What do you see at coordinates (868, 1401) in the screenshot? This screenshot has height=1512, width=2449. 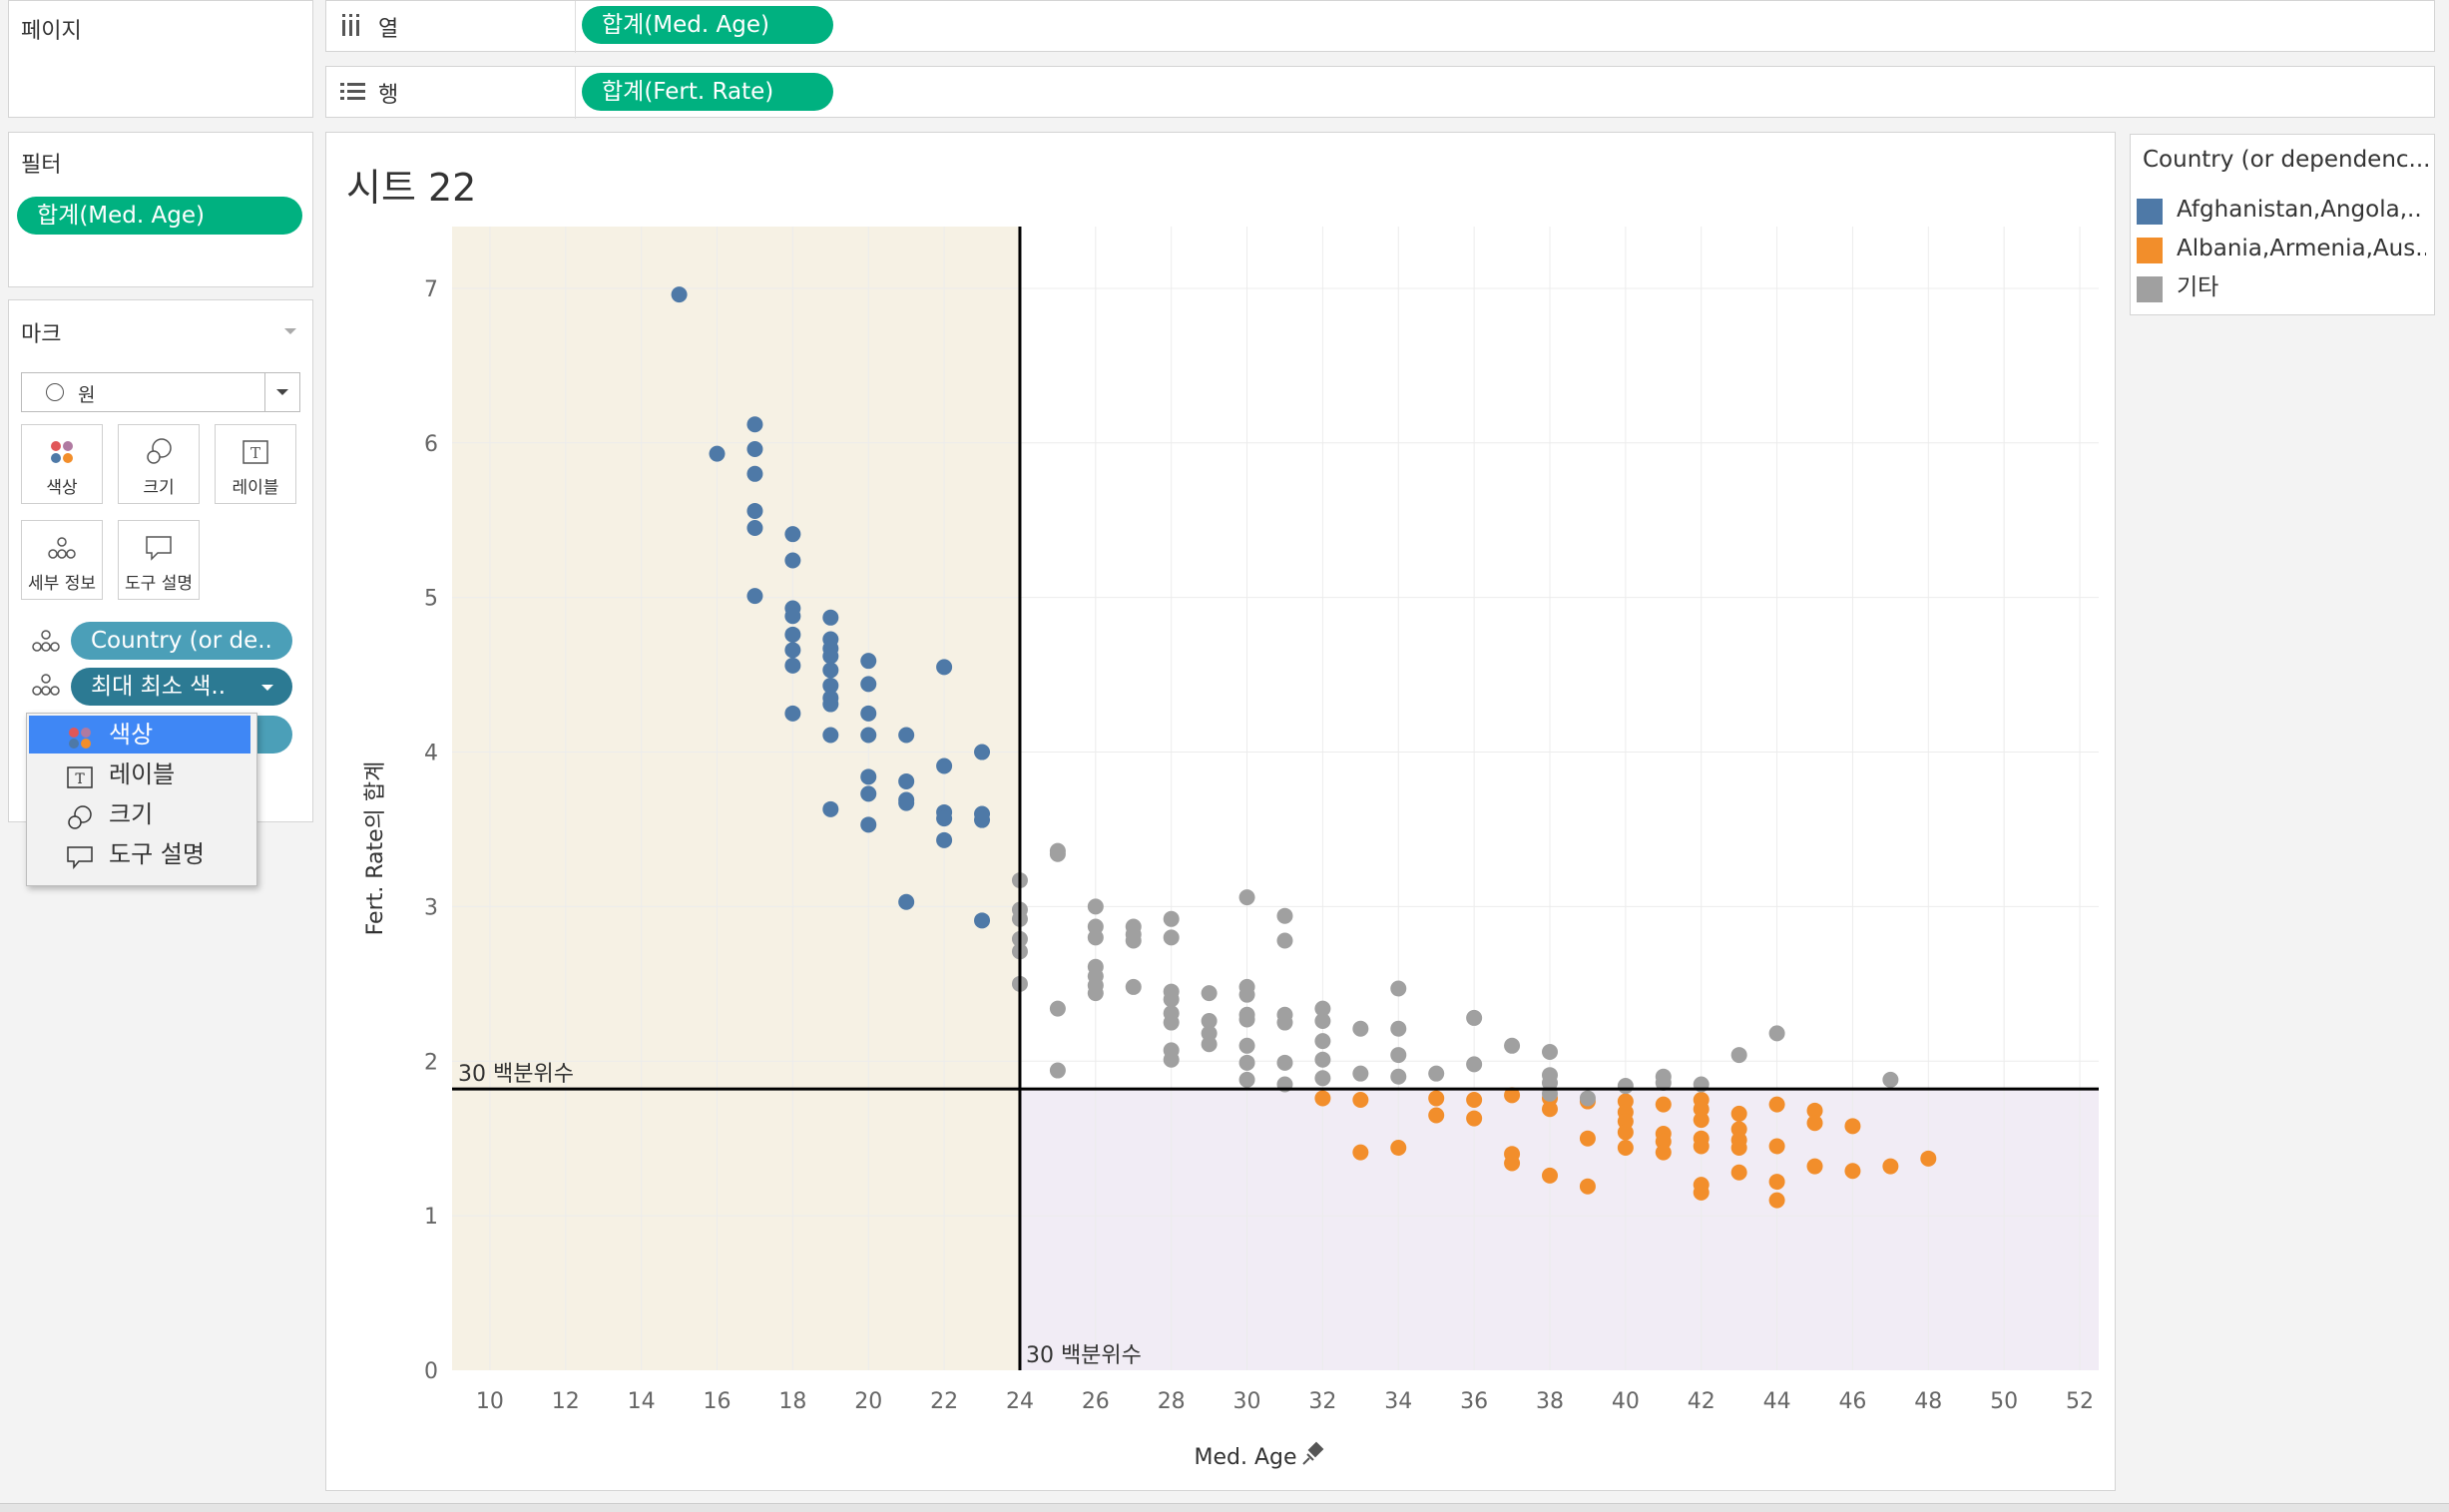 I see `x-tick-label: 20` at bounding box center [868, 1401].